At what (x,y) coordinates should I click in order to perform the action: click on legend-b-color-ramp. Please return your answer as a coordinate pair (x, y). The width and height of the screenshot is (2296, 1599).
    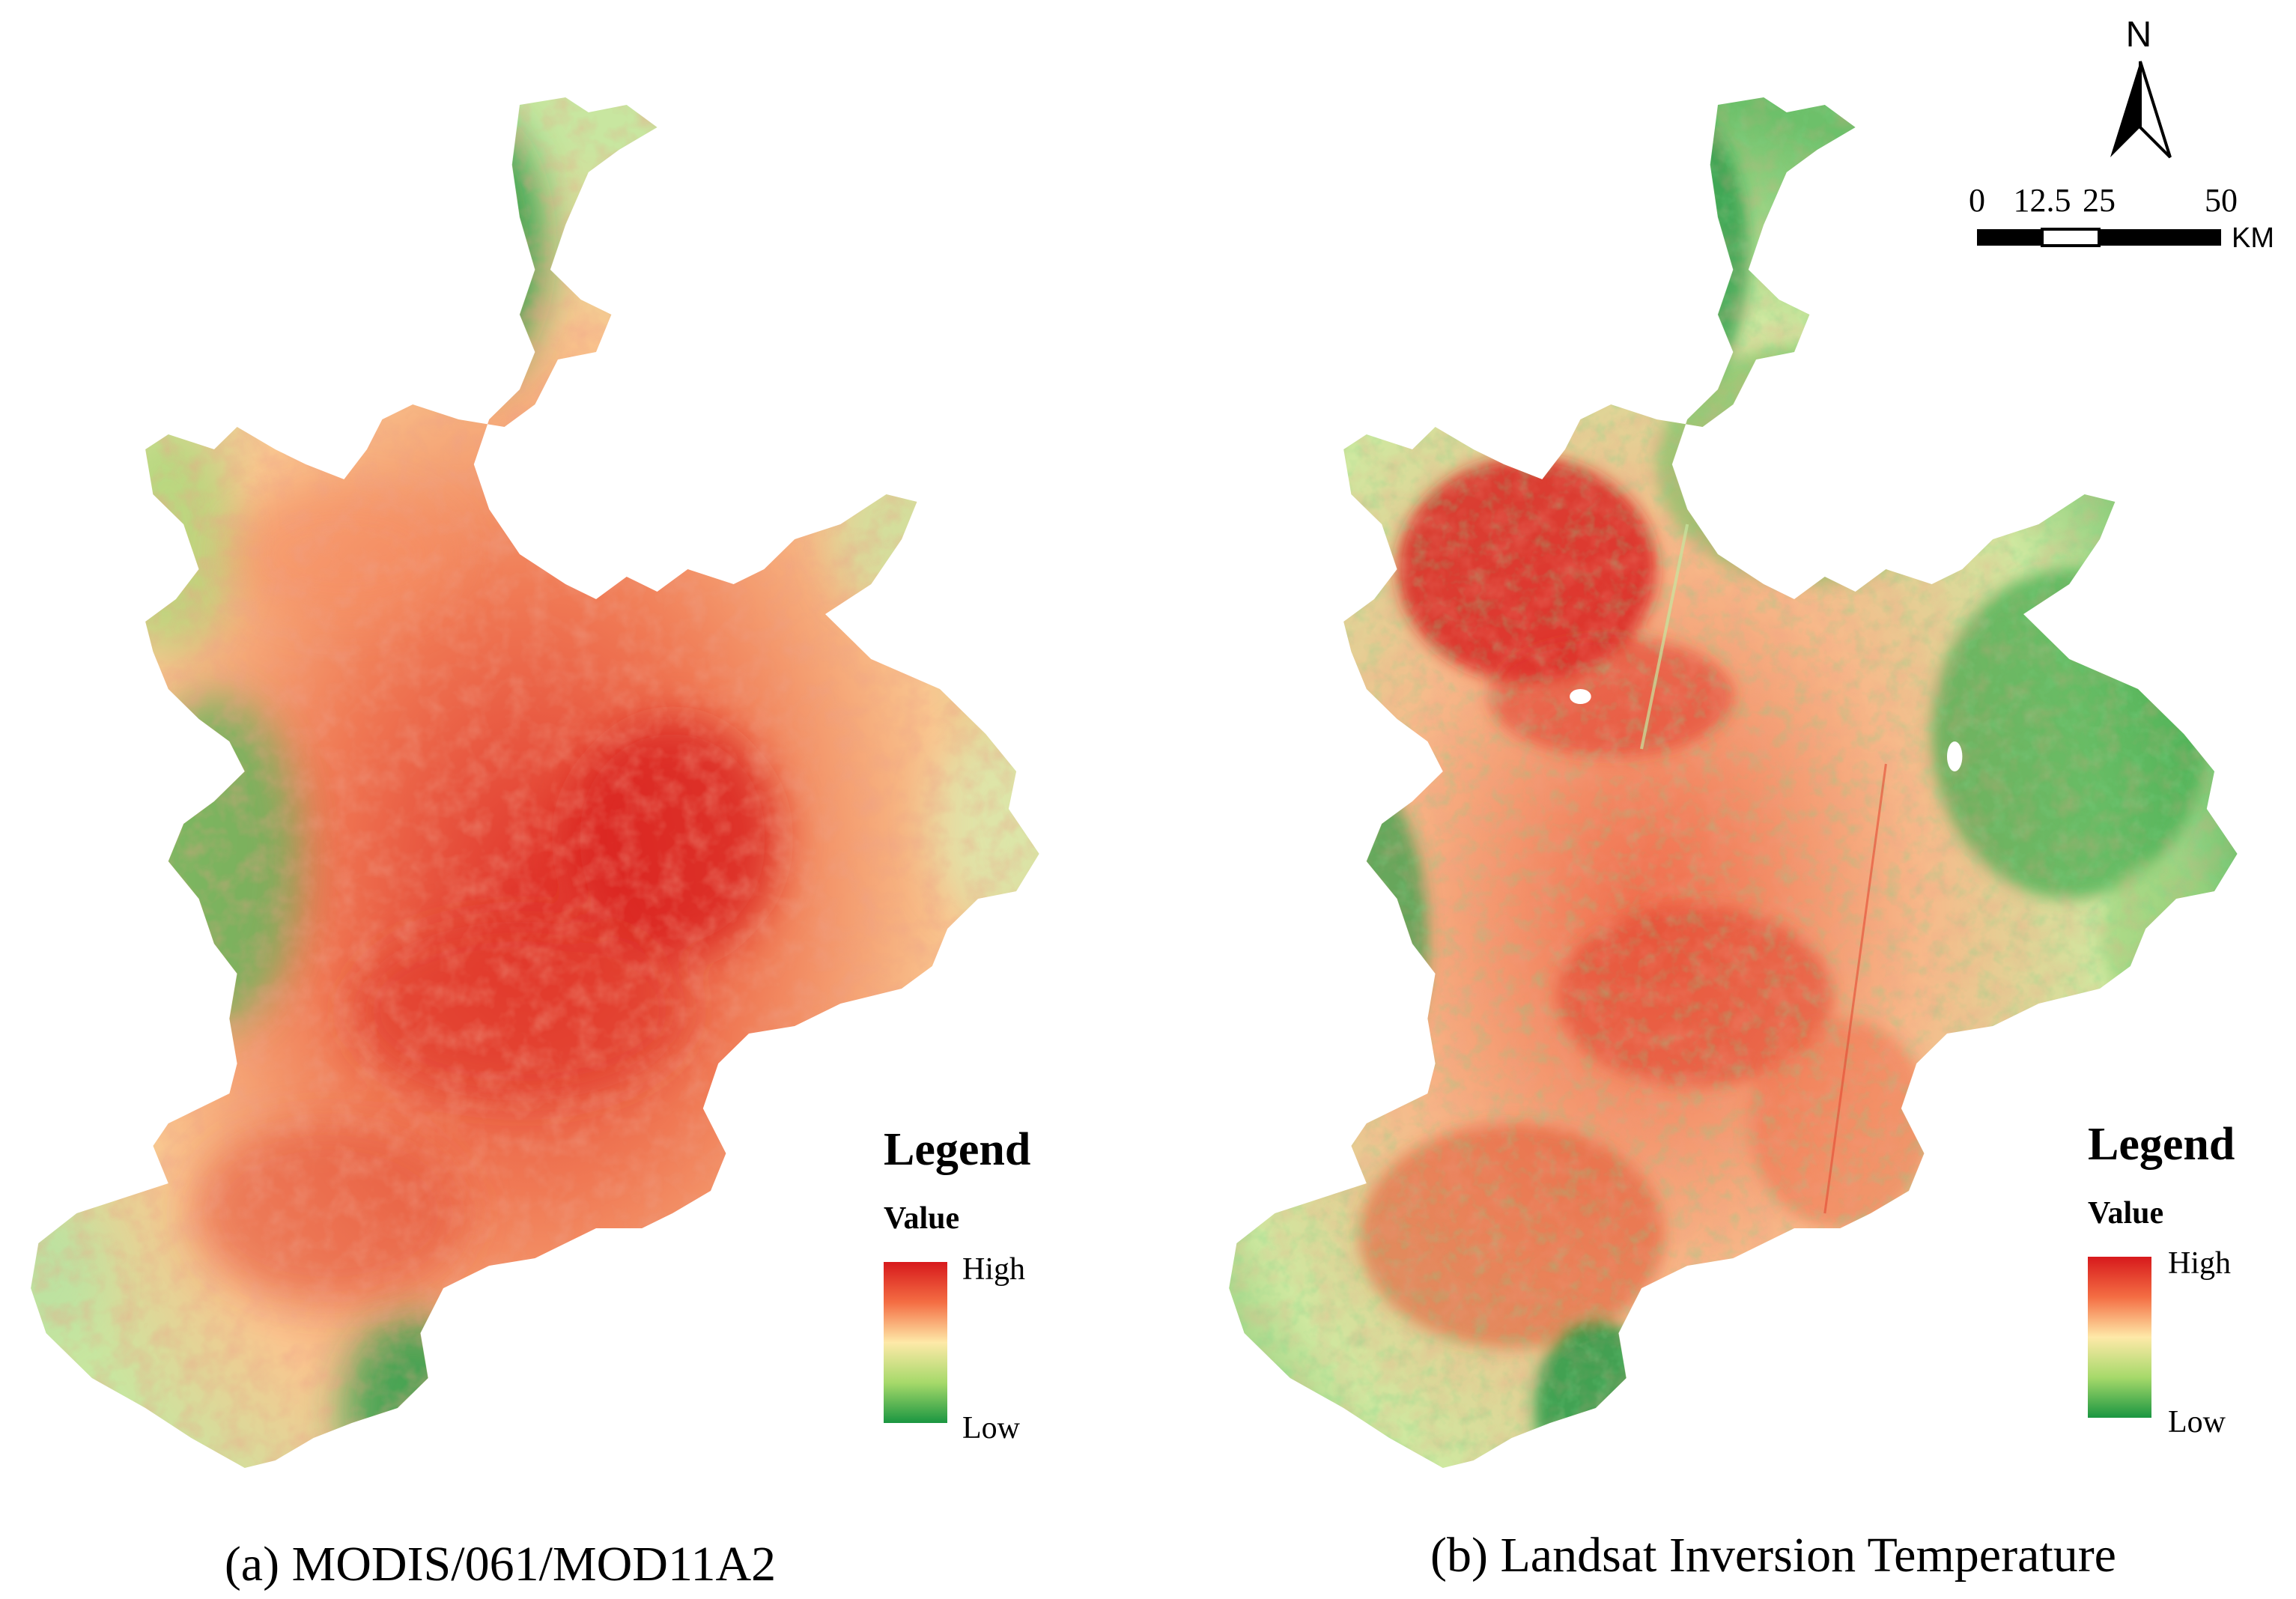
    Looking at the image, I should click on (2119, 1337).